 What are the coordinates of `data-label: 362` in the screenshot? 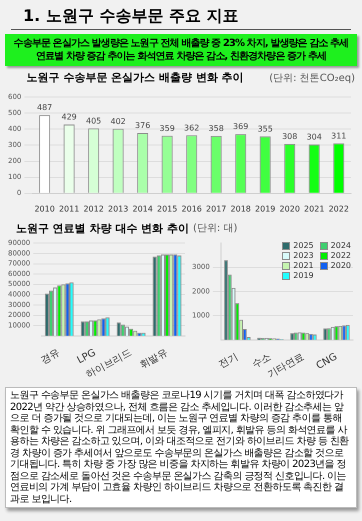 It's located at (192, 127).